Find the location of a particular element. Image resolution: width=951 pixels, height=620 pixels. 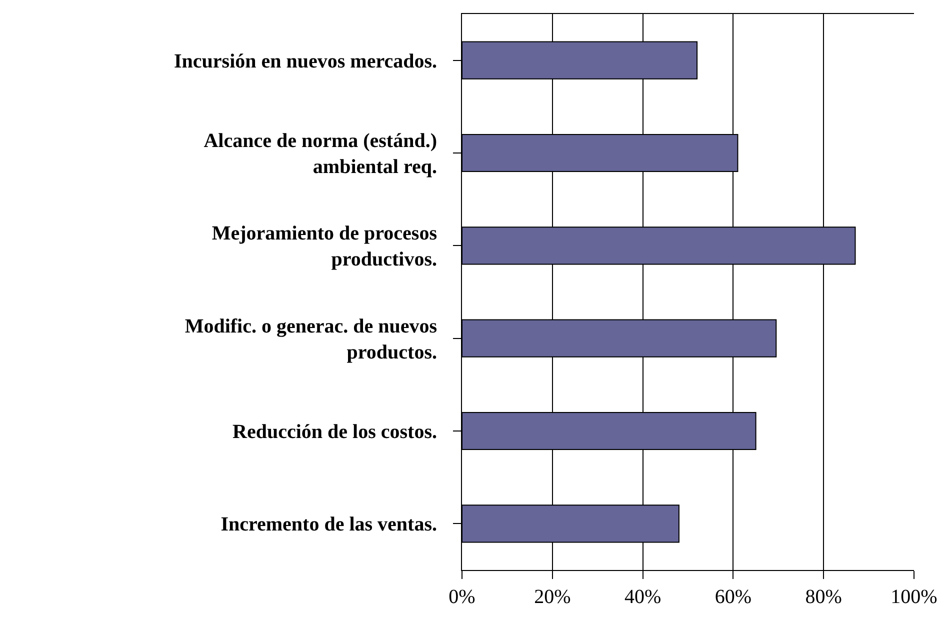

x-tick-label: 20% is located at coordinates (552, 597).